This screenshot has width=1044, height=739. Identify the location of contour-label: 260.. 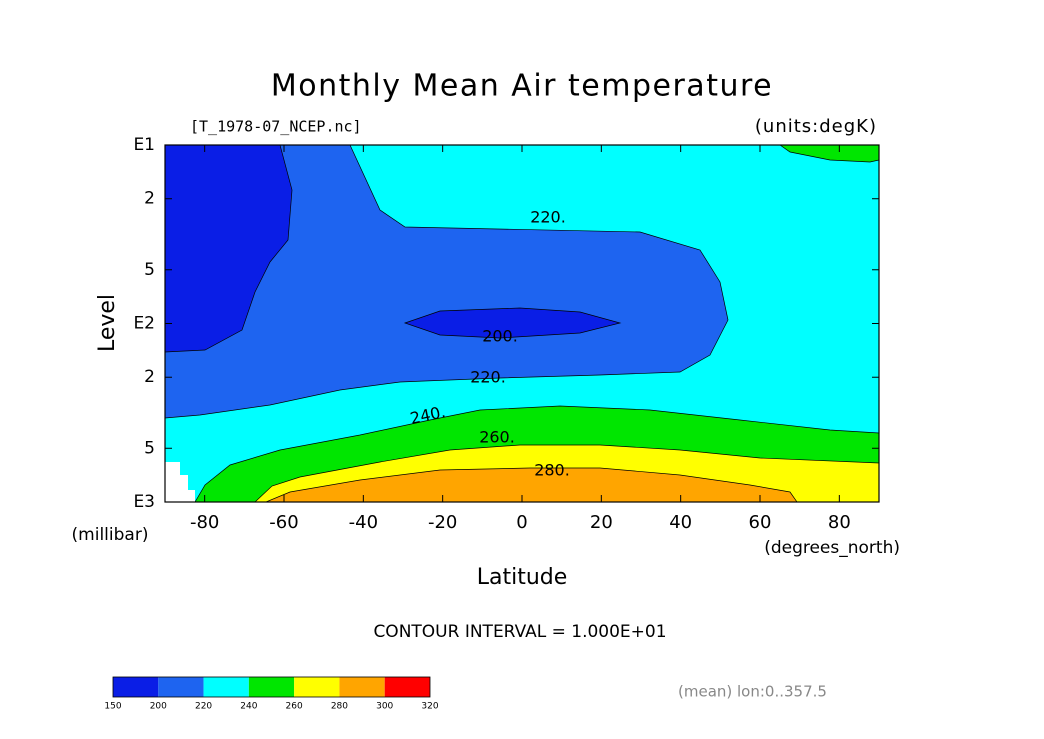
(497, 437).